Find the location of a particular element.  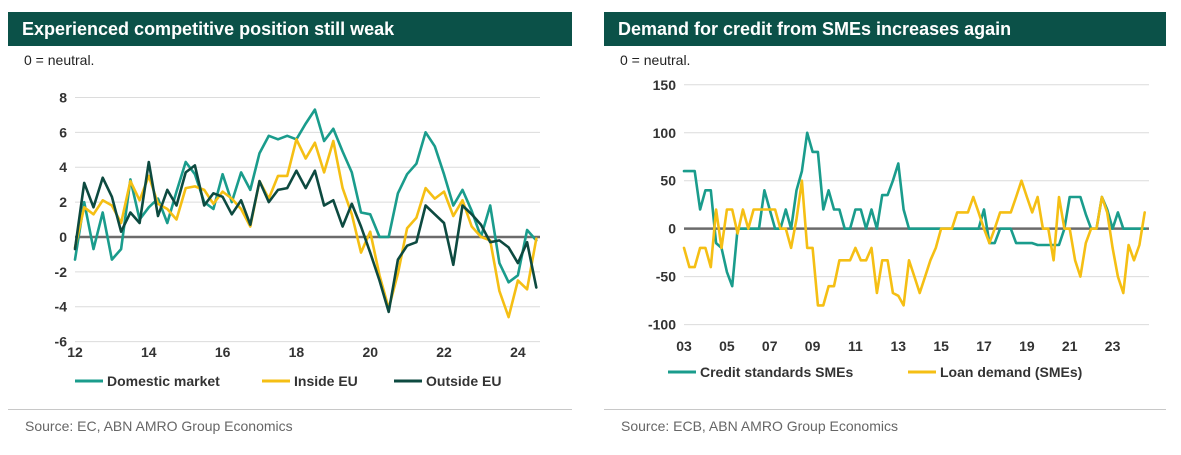

y-tick-label: 6 is located at coordinates (63, 132).